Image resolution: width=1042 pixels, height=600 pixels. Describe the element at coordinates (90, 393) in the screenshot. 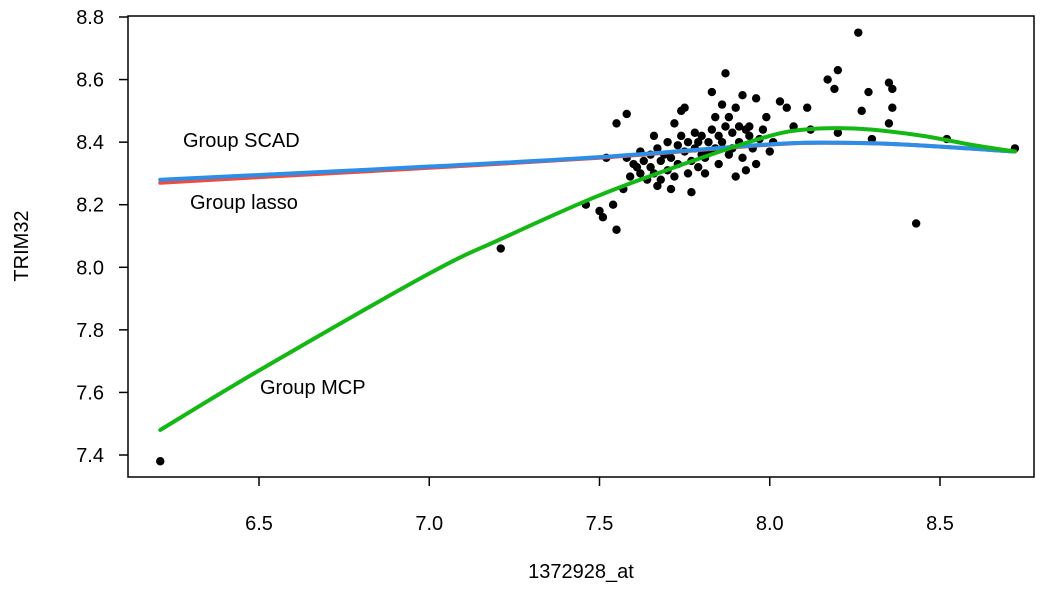

I see `y-tick-label: 7.6` at that location.